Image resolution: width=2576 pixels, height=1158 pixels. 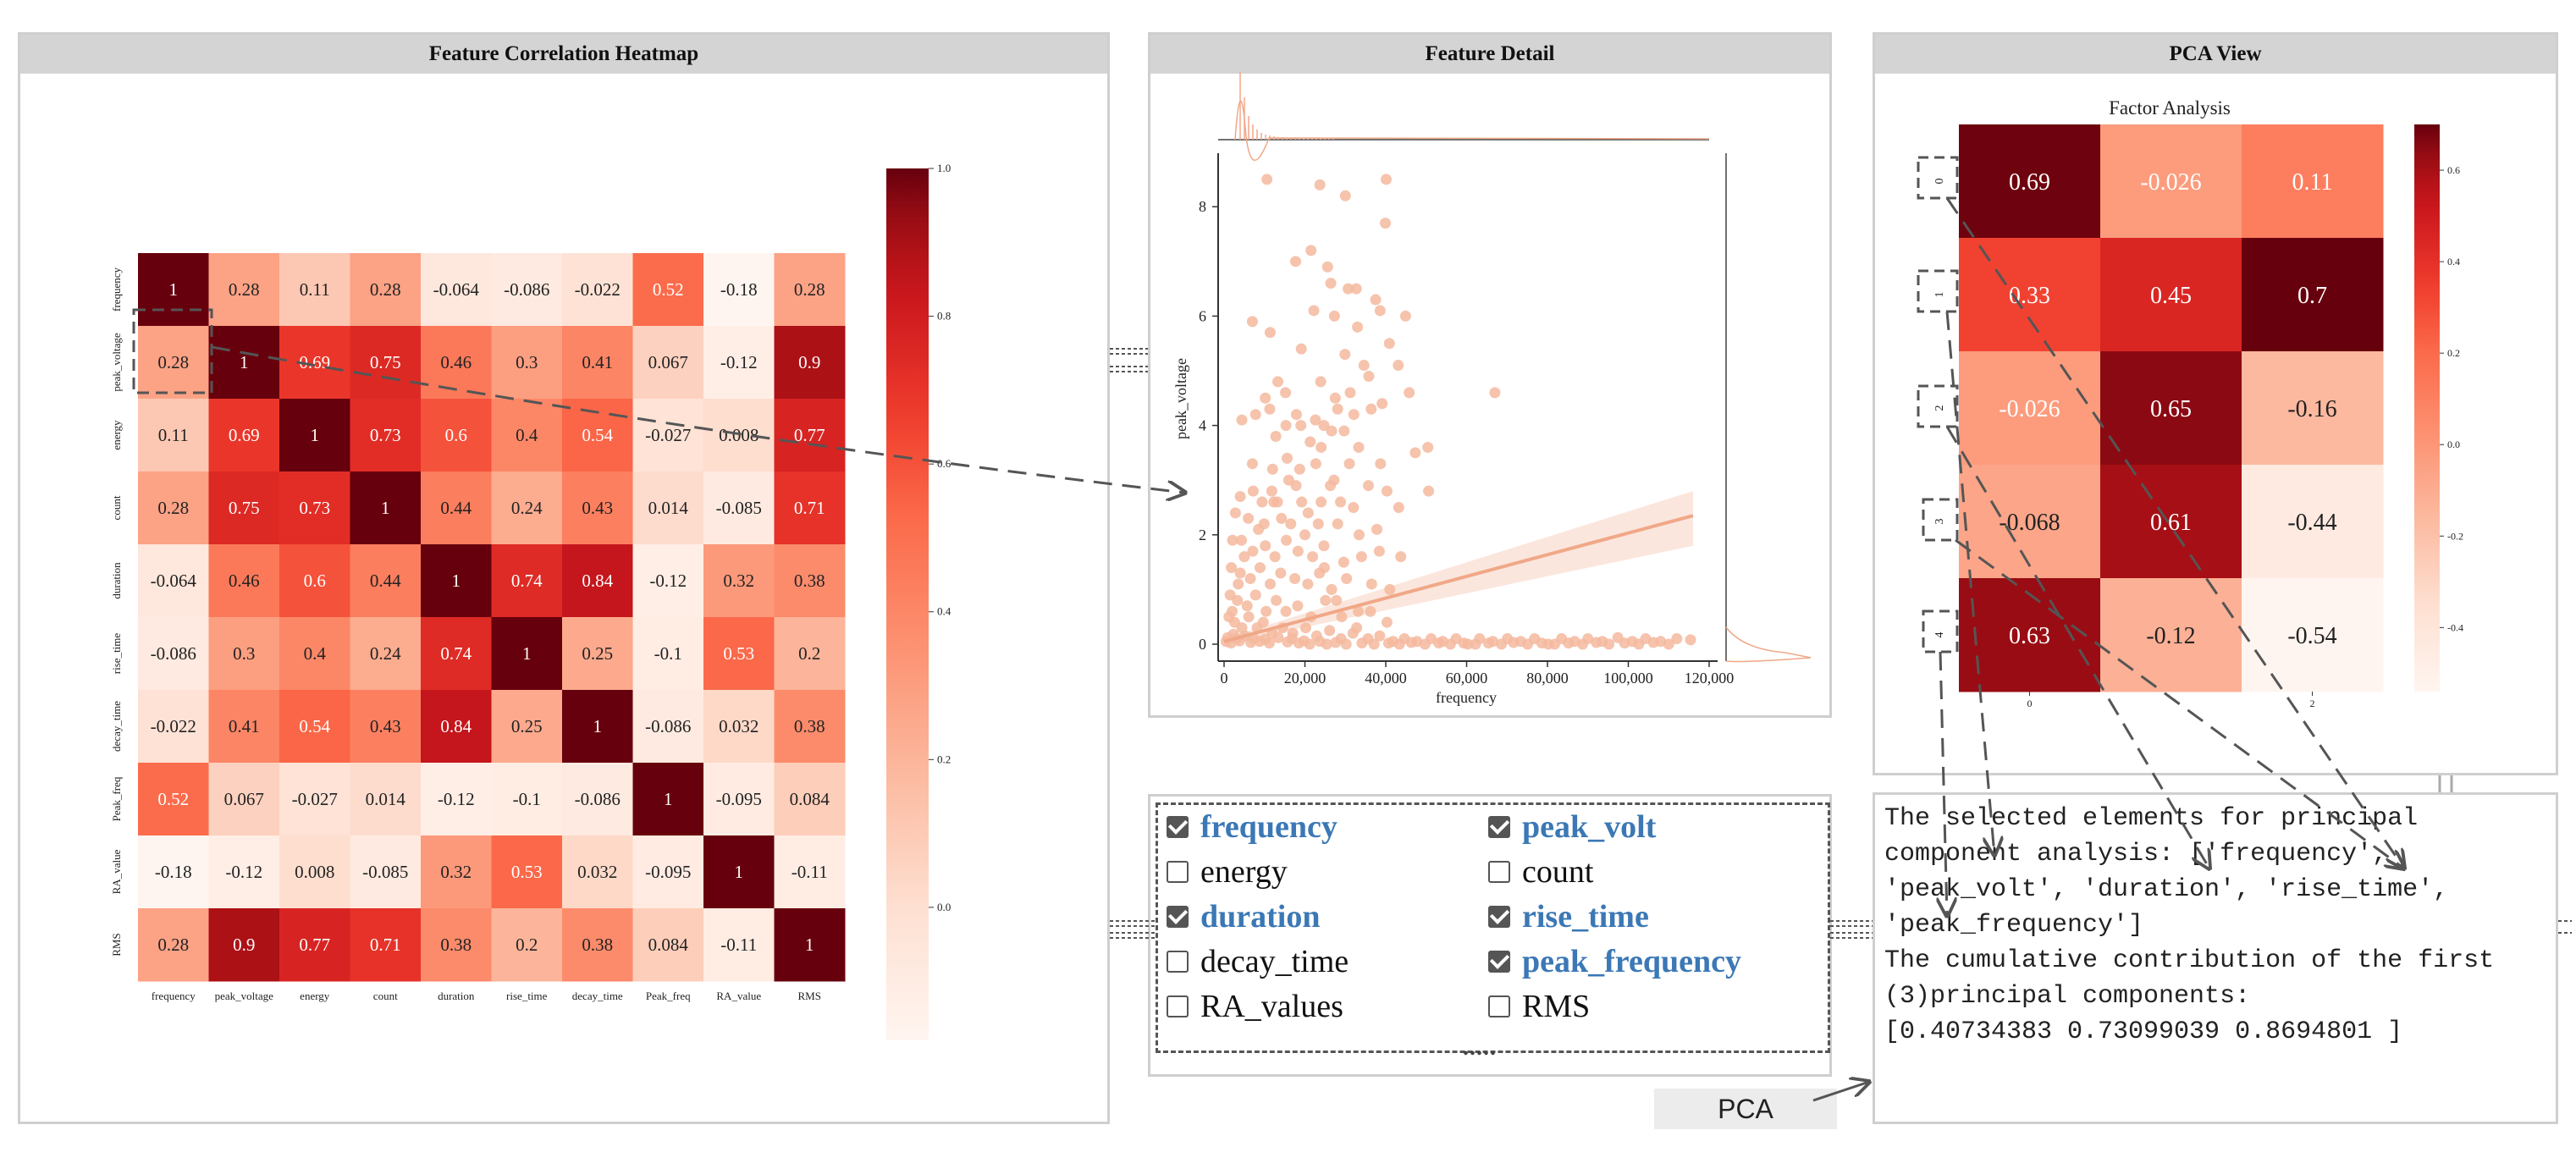 I want to click on heatmap-cell-label: 0.9, so click(x=244, y=945).